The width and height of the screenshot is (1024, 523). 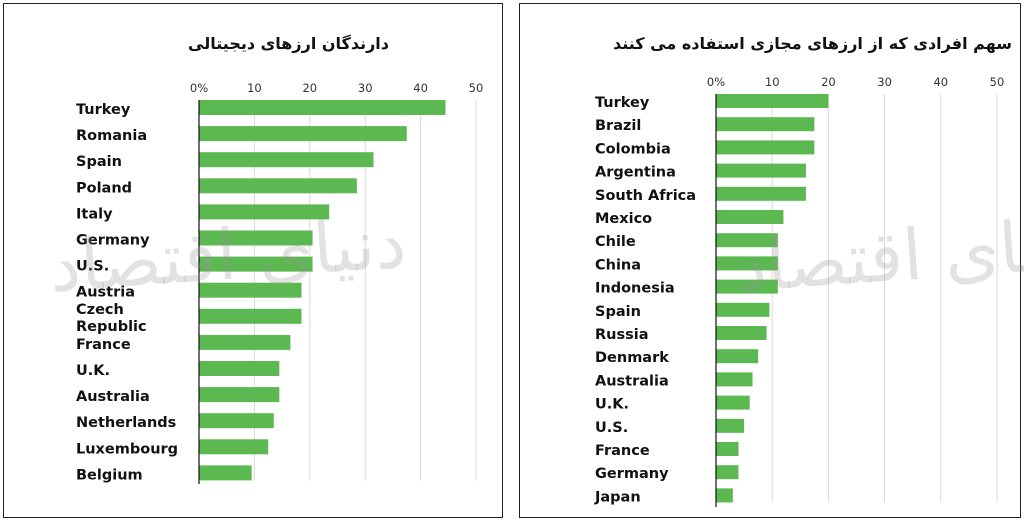 What do you see at coordinates (127, 449) in the screenshot?
I see `category-label: Luxembourg` at bounding box center [127, 449].